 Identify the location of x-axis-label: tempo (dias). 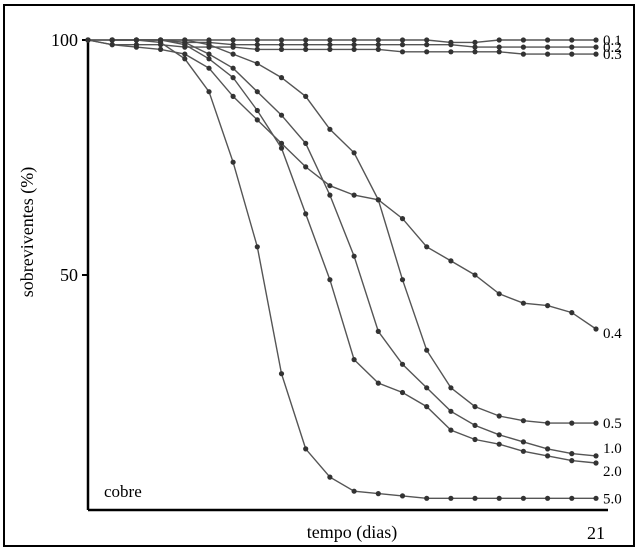
(352, 532).